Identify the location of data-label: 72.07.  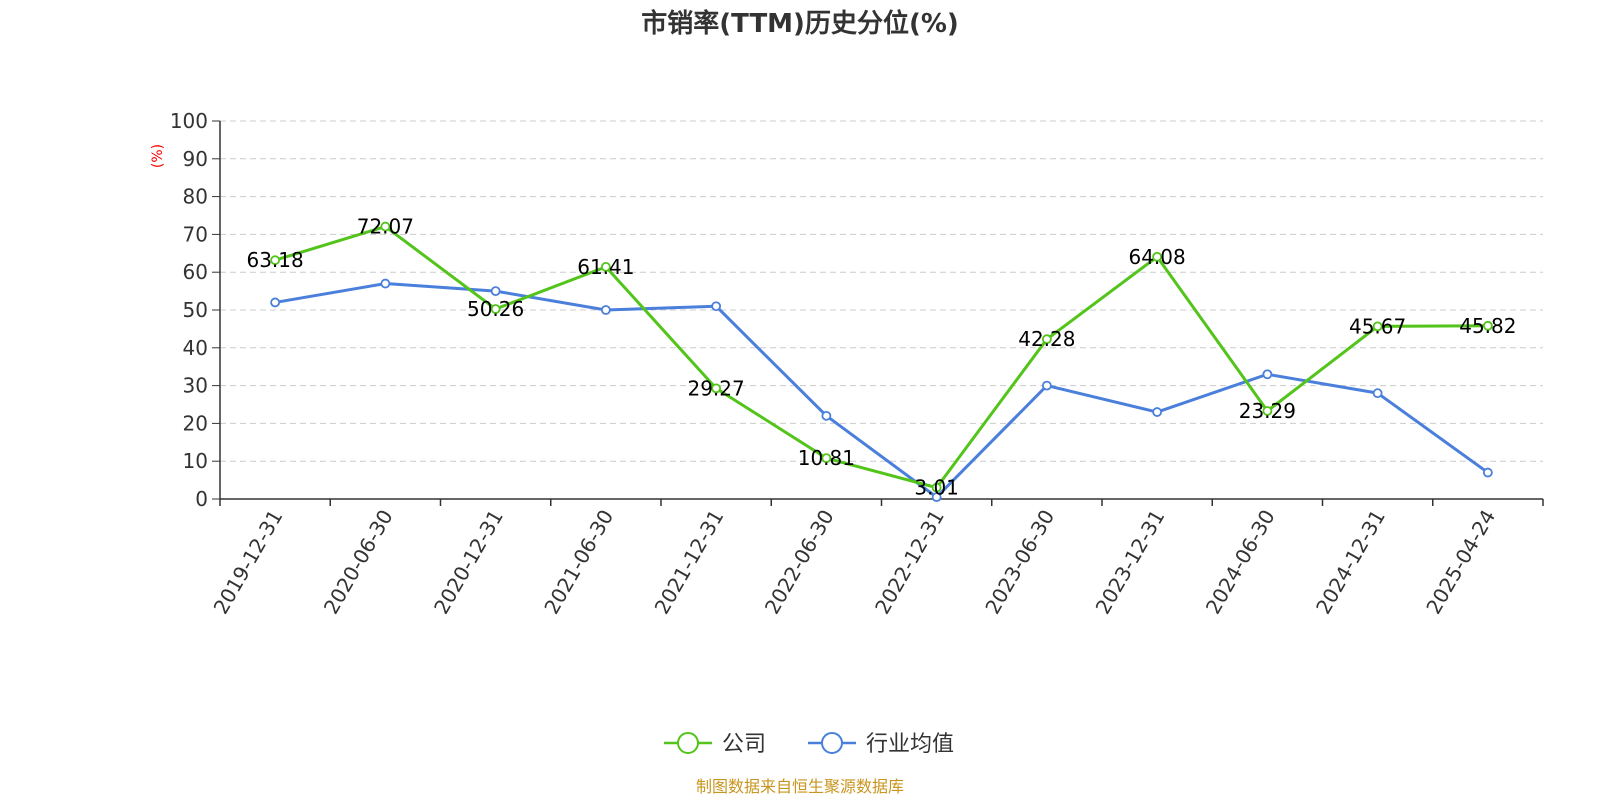
(385, 227).